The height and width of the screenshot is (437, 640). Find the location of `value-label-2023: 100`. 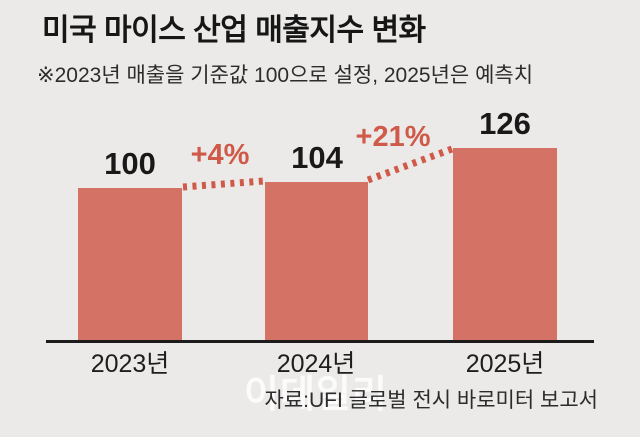

value-label-2023: 100 is located at coordinates (130, 163).